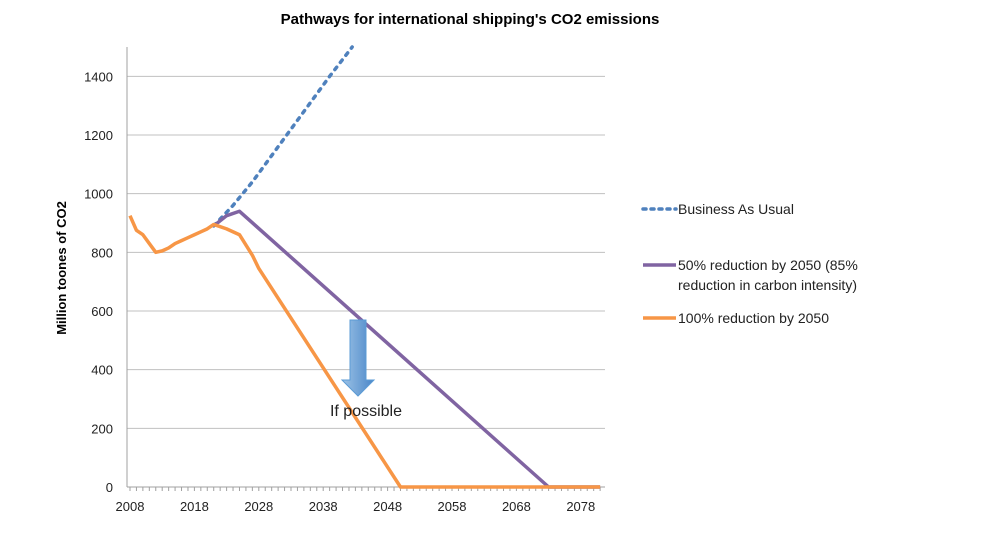 The image size is (984, 538). What do you see at coordinates (387, 506) in the screenshot?
I see `x-tick-label: 2048` at bounding box center [387, 506].